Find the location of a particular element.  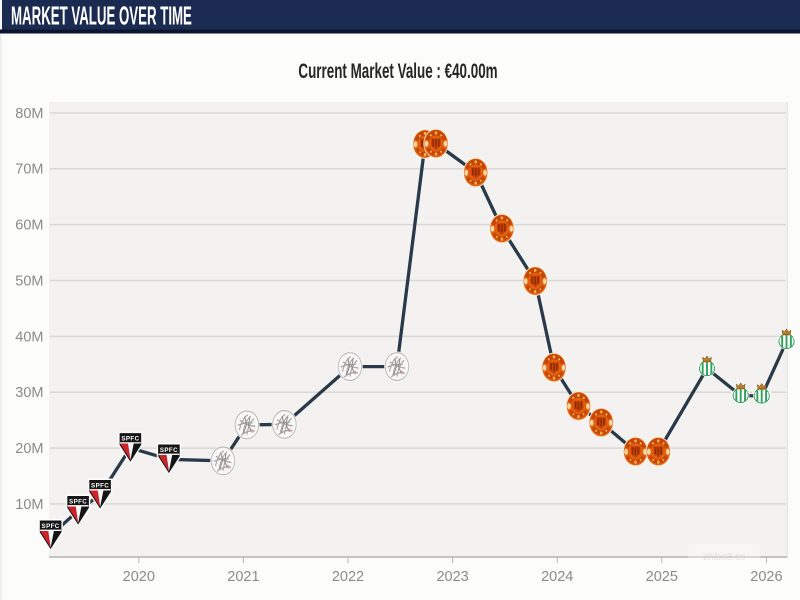

svg-text: 2026 is located at coordinates (766, 577).